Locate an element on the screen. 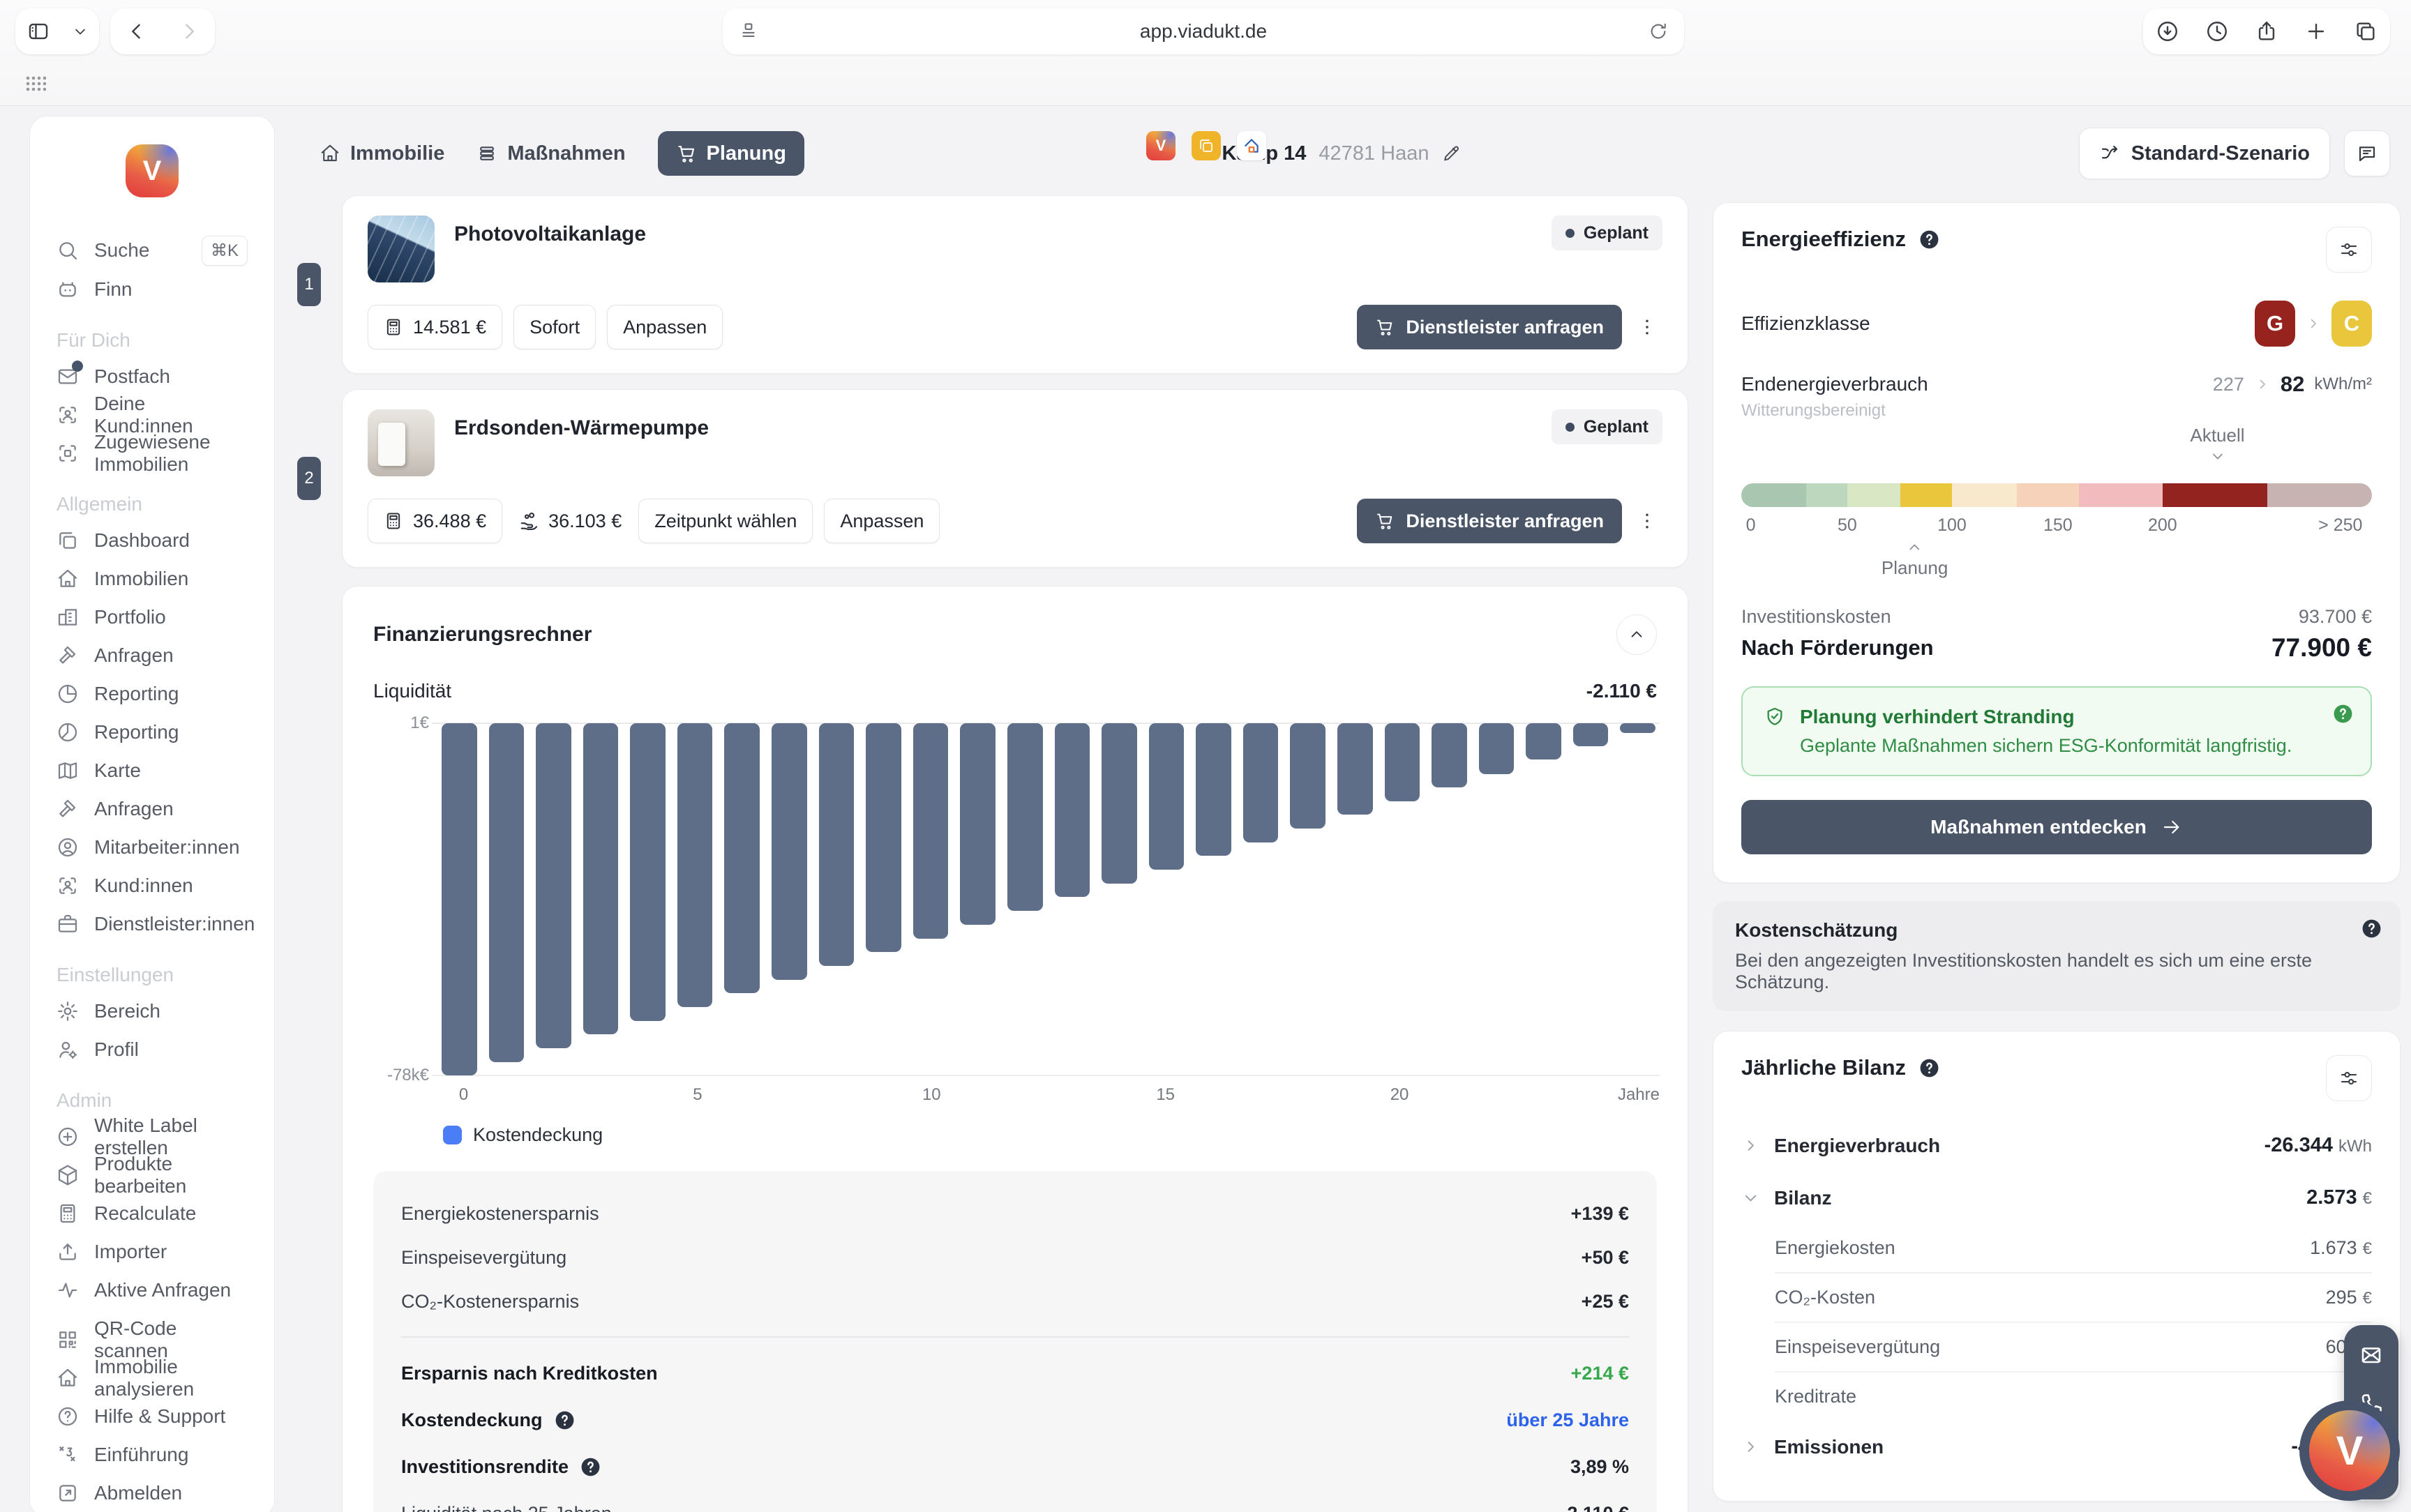  timing-button: Zeitpunkt wählen is located at coordinates (725, 521).